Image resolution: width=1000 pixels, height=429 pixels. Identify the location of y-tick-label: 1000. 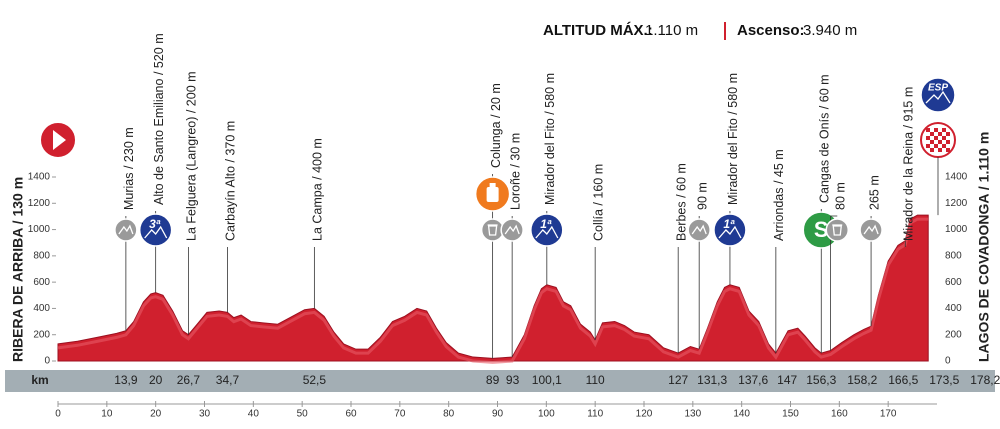
(39, 229).